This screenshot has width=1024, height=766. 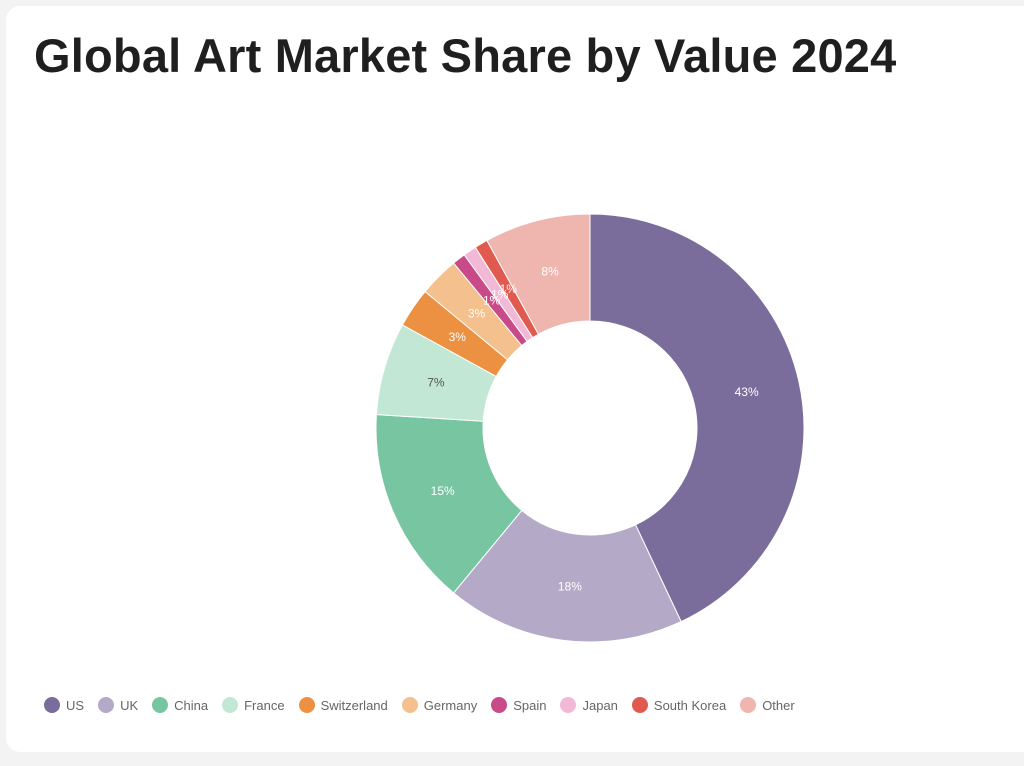 What do you see at coordinates (191, 705) in the screenshot?
I see `legend-label: China` at bounding box center [191, 705].